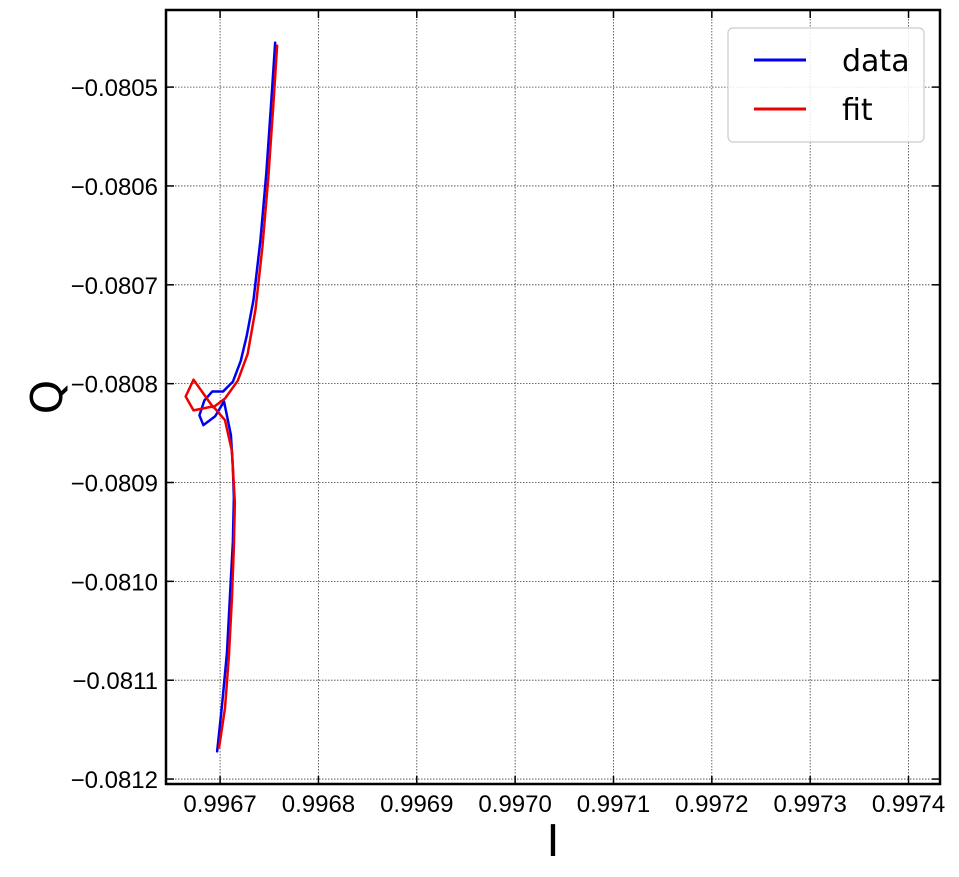 Image resolution: width=959 pixels, height=877 pixels. I want to click on y-tick-label: −0.0806, so click(114, 187).